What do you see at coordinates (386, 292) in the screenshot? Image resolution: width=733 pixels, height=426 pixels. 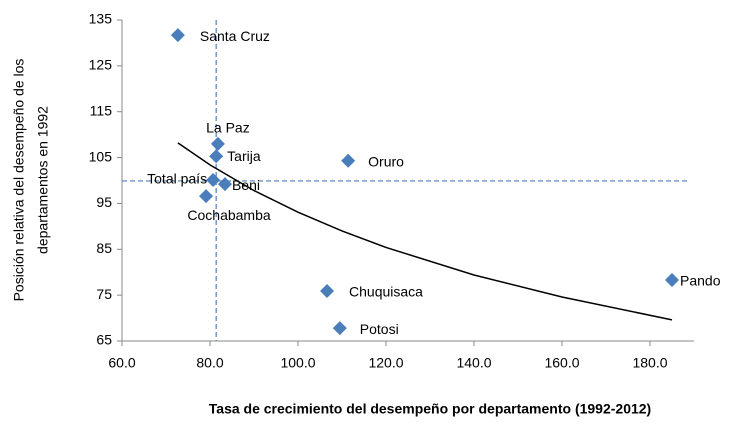 I see `point-label: Chuquisaca` at bounding box center [386, 292].